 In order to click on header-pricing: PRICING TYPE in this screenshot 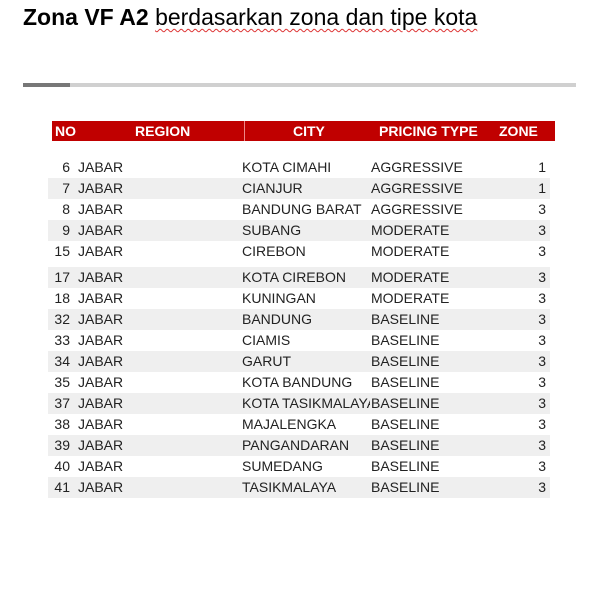, I will do `click(428, 131)`.